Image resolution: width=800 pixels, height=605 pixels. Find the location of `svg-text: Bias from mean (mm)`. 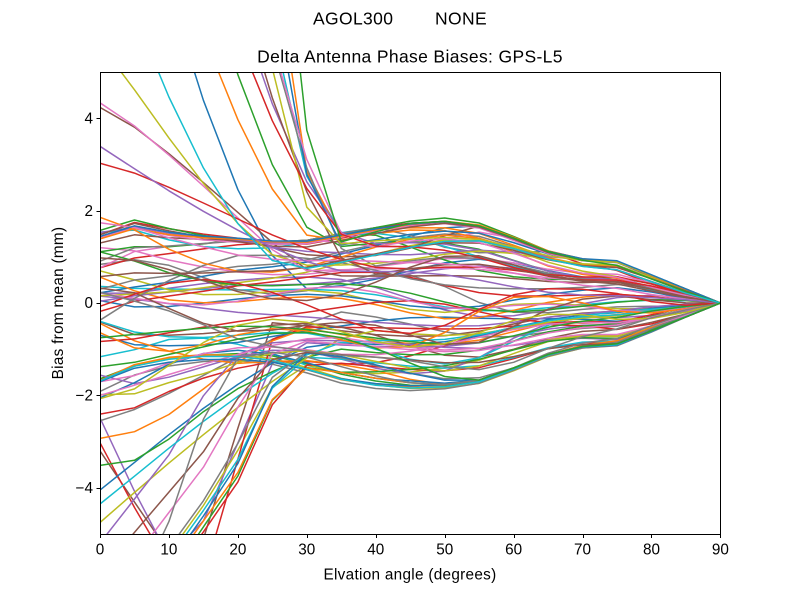

svg-text: Bias from mean (mm) is located at coordinates (58, 303).